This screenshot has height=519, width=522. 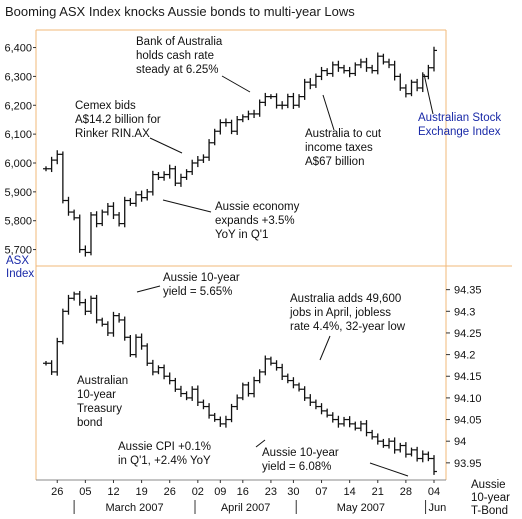 What do you see at coordinates (488, 485) in the screenshot?
I see `bond-axis-title-line1: Aussie` at bounding box center [488, 485].